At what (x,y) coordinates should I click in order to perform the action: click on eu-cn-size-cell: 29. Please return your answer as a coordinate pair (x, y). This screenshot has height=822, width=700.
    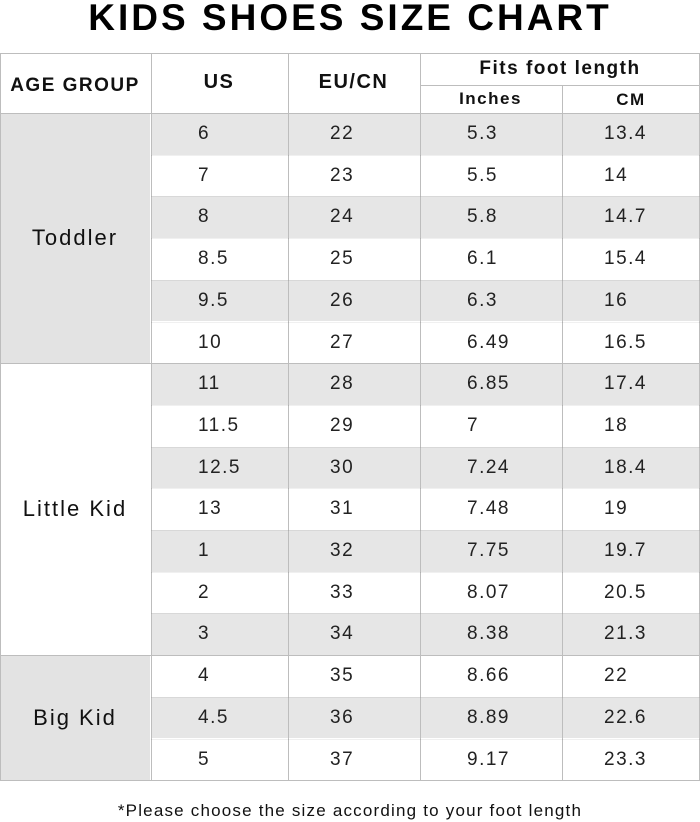
    Looking at the image, I should click on (342, 425).